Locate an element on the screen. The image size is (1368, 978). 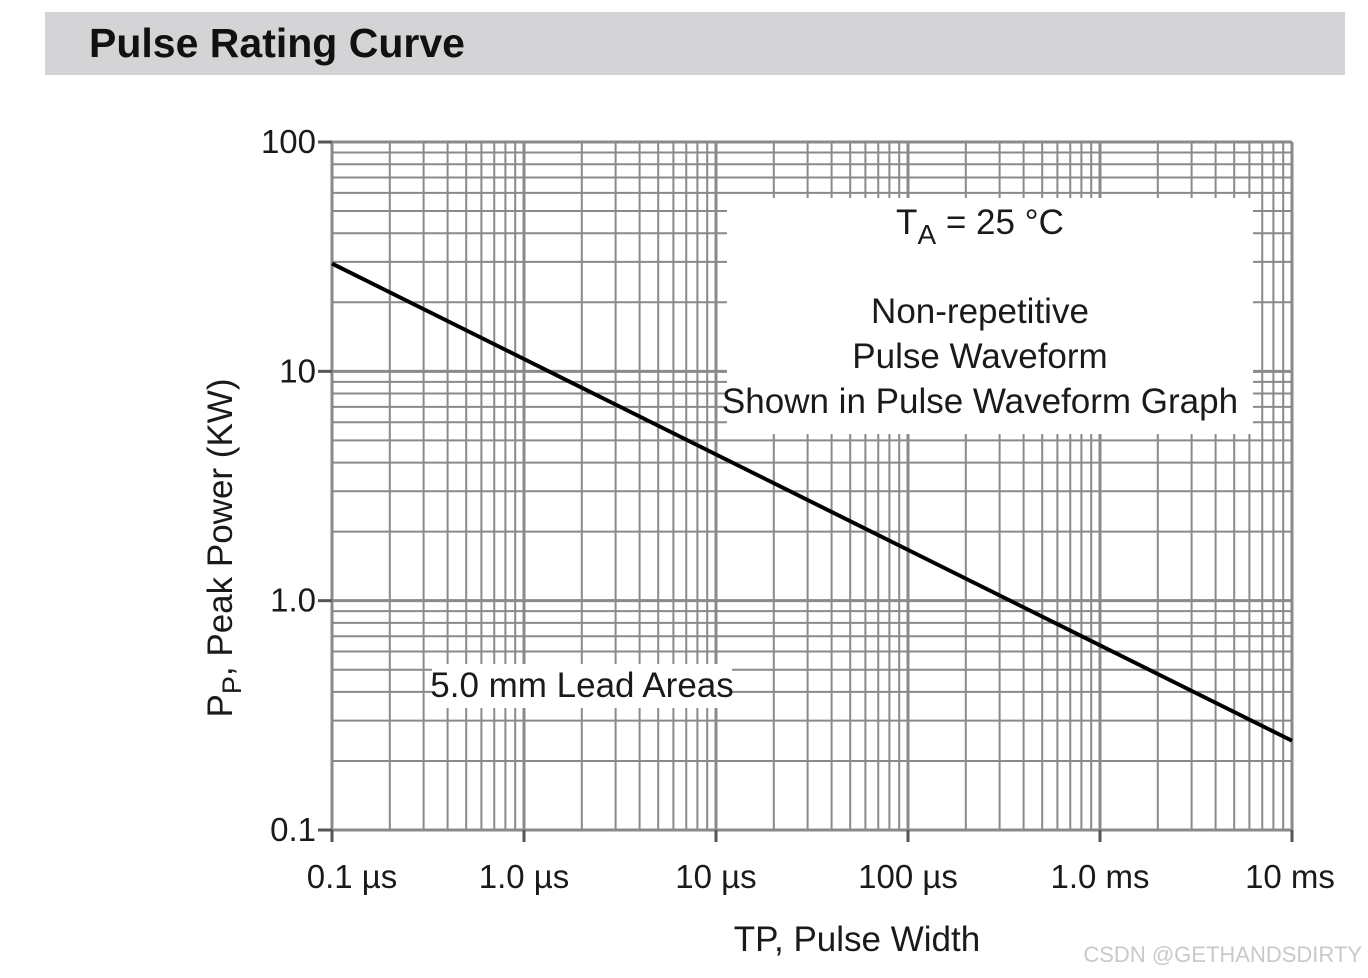
x-tick-label: 10 µs is located at coordinates (715, 876).